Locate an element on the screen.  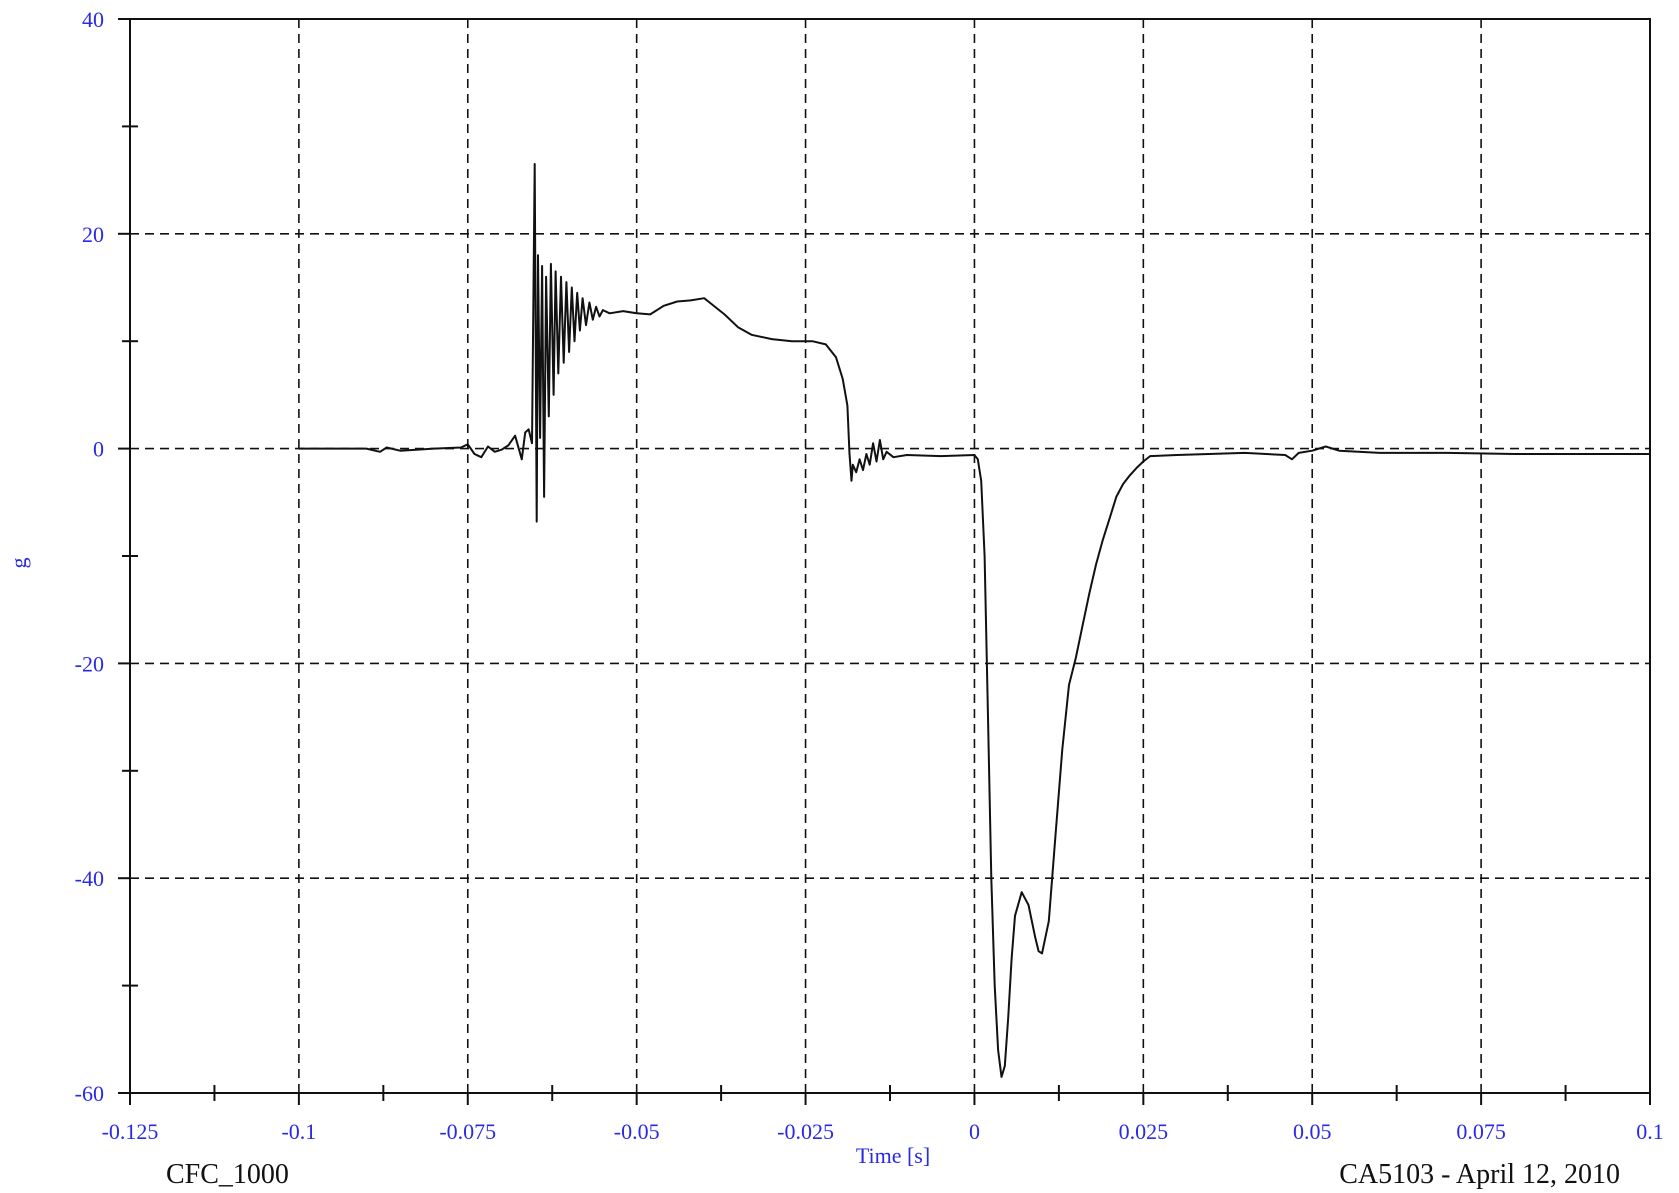
x-tick-label: 0 is located at coordinates (974, 1131).